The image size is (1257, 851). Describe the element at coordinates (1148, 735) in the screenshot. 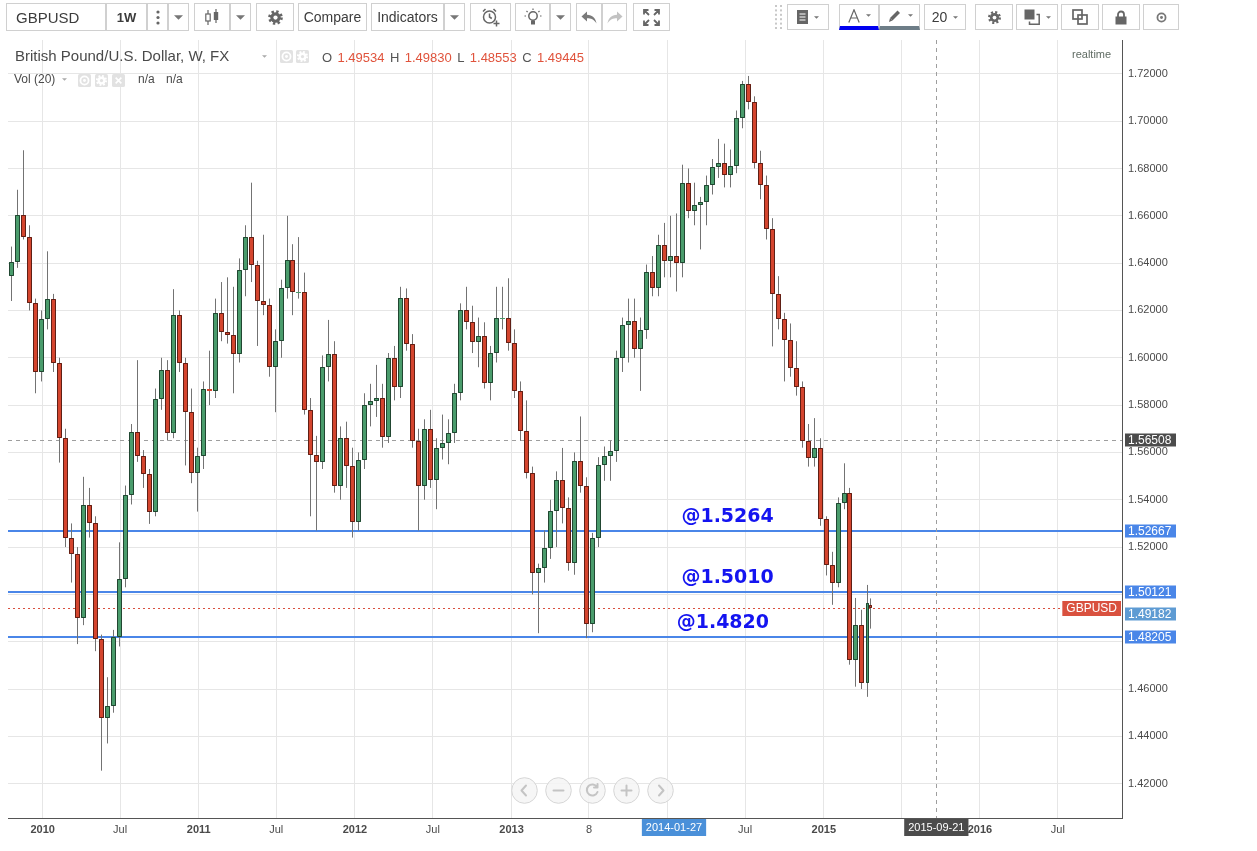

I see `y-tick-label: 1.44000` at that location.